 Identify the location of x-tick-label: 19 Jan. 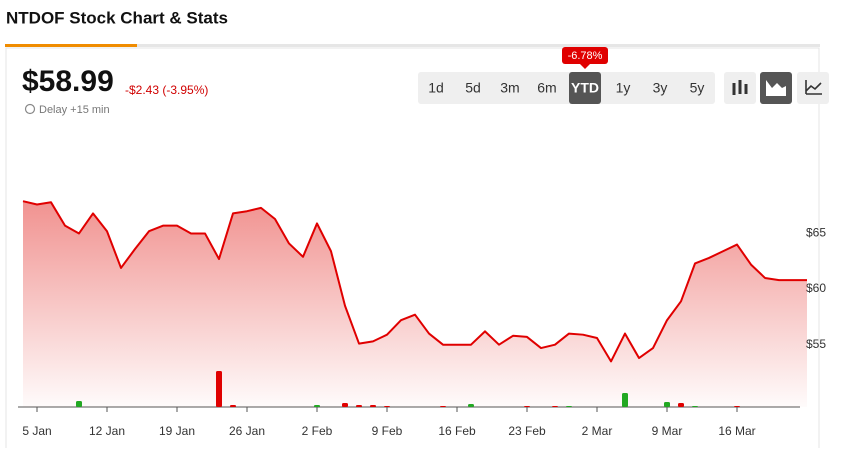
(177, 431).